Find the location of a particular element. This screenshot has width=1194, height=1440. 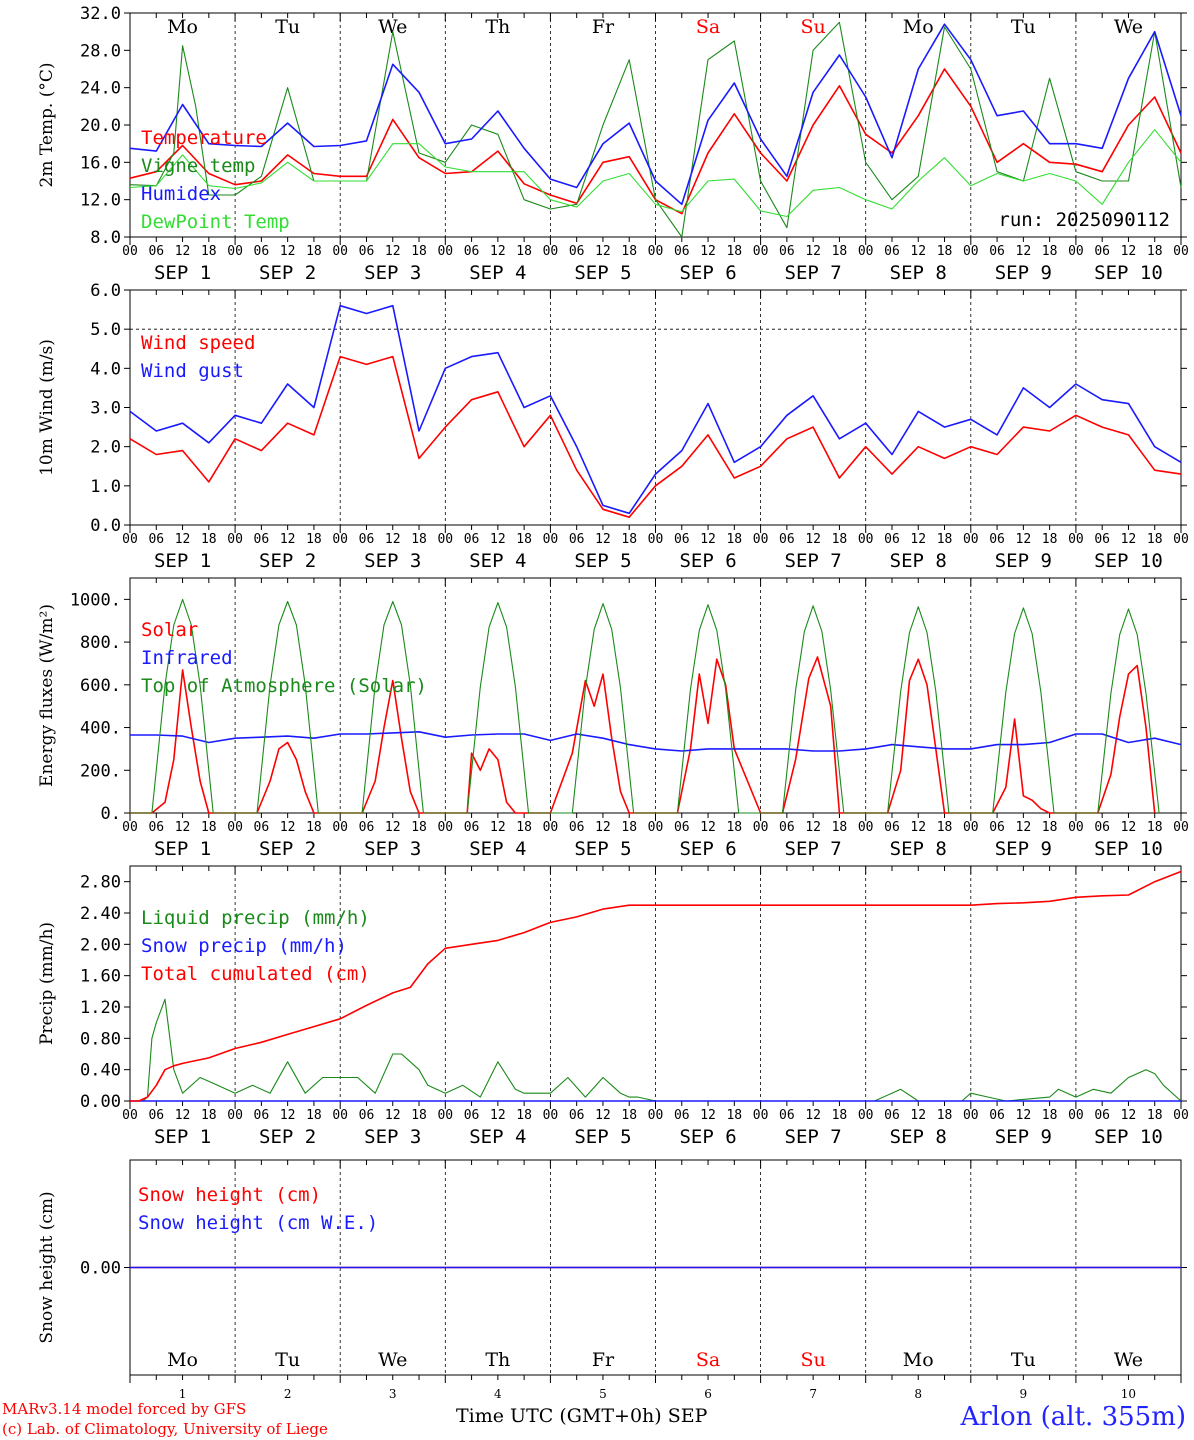

legend-entry: Vigne temp is located at coordinates (198, 166).